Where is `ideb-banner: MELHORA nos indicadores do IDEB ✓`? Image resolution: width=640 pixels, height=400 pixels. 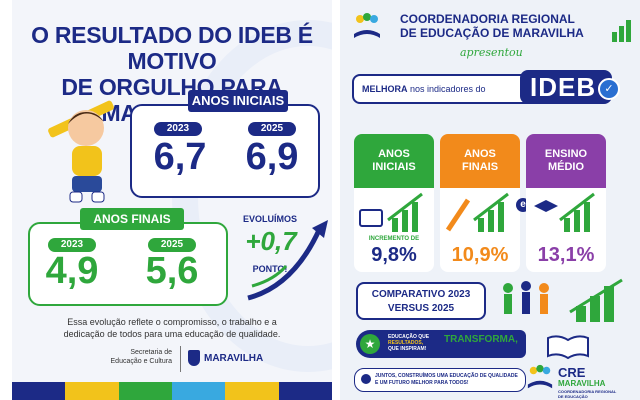
ideb-banner: MELHORA nos indicadores do IDEB ✓ is located at coordinates (487, 87).